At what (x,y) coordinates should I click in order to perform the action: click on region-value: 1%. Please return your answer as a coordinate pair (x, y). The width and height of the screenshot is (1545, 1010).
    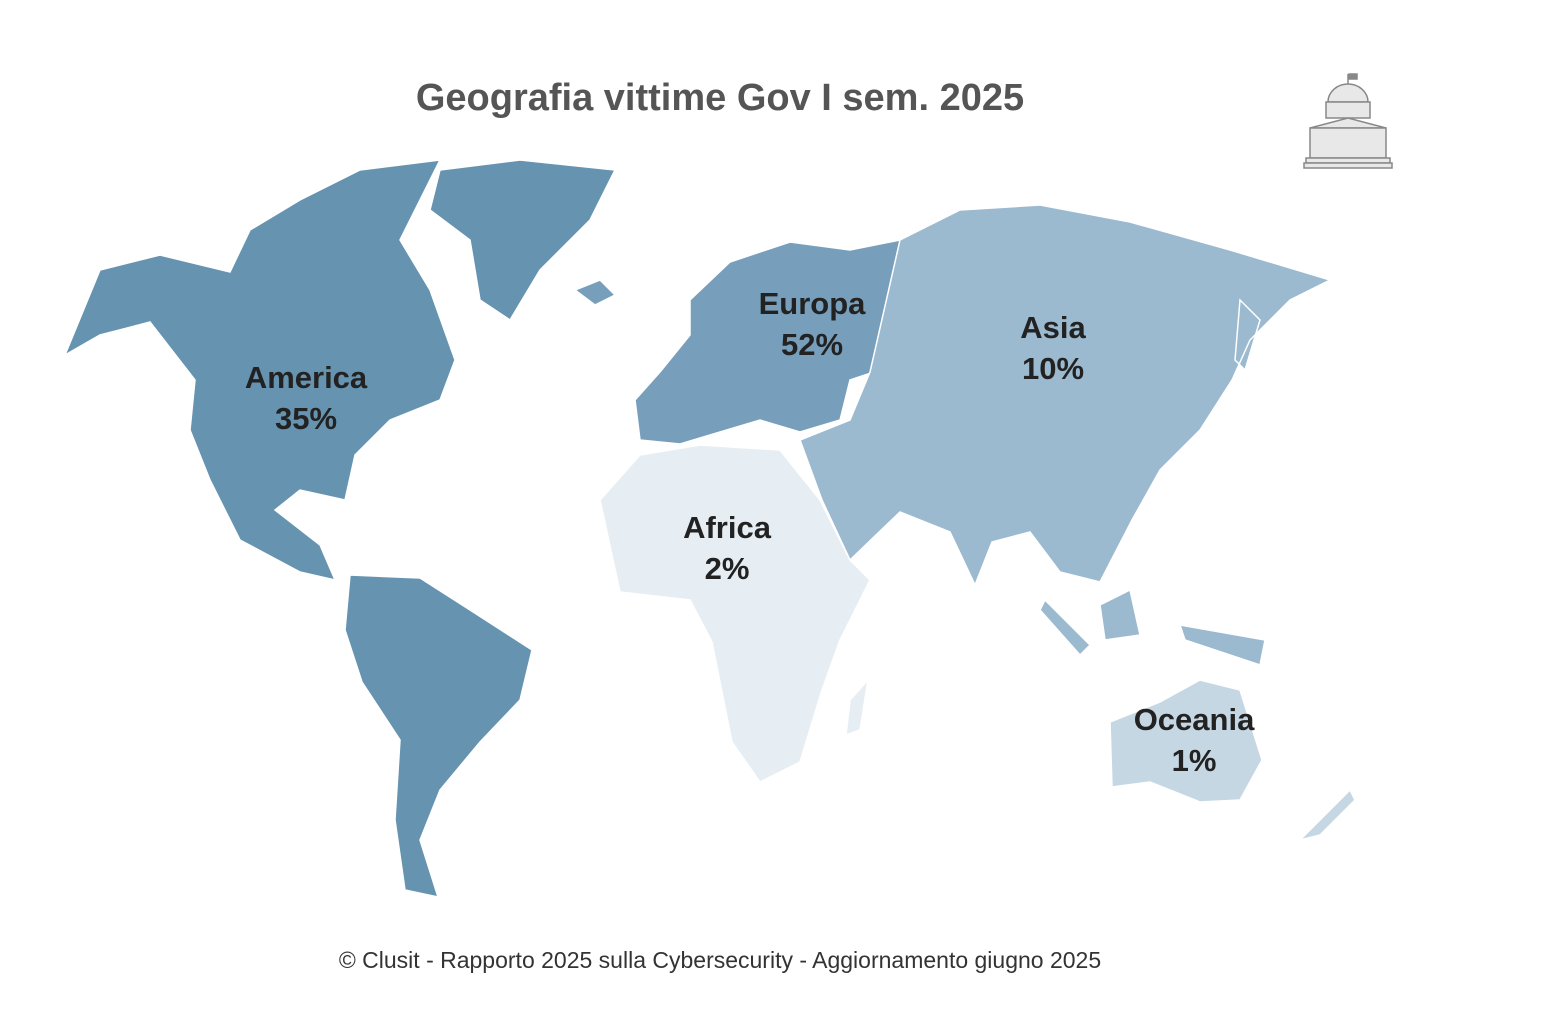
    Looking at the image, I should click on (1194, 760).